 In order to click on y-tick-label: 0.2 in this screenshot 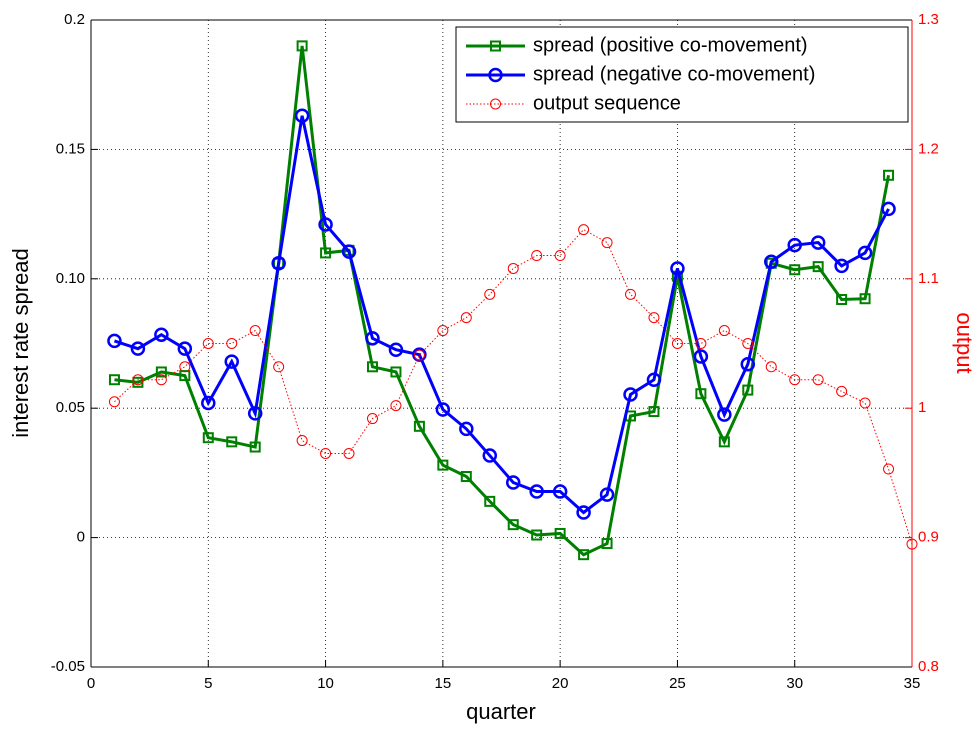, I will do `click(74, 19)`.